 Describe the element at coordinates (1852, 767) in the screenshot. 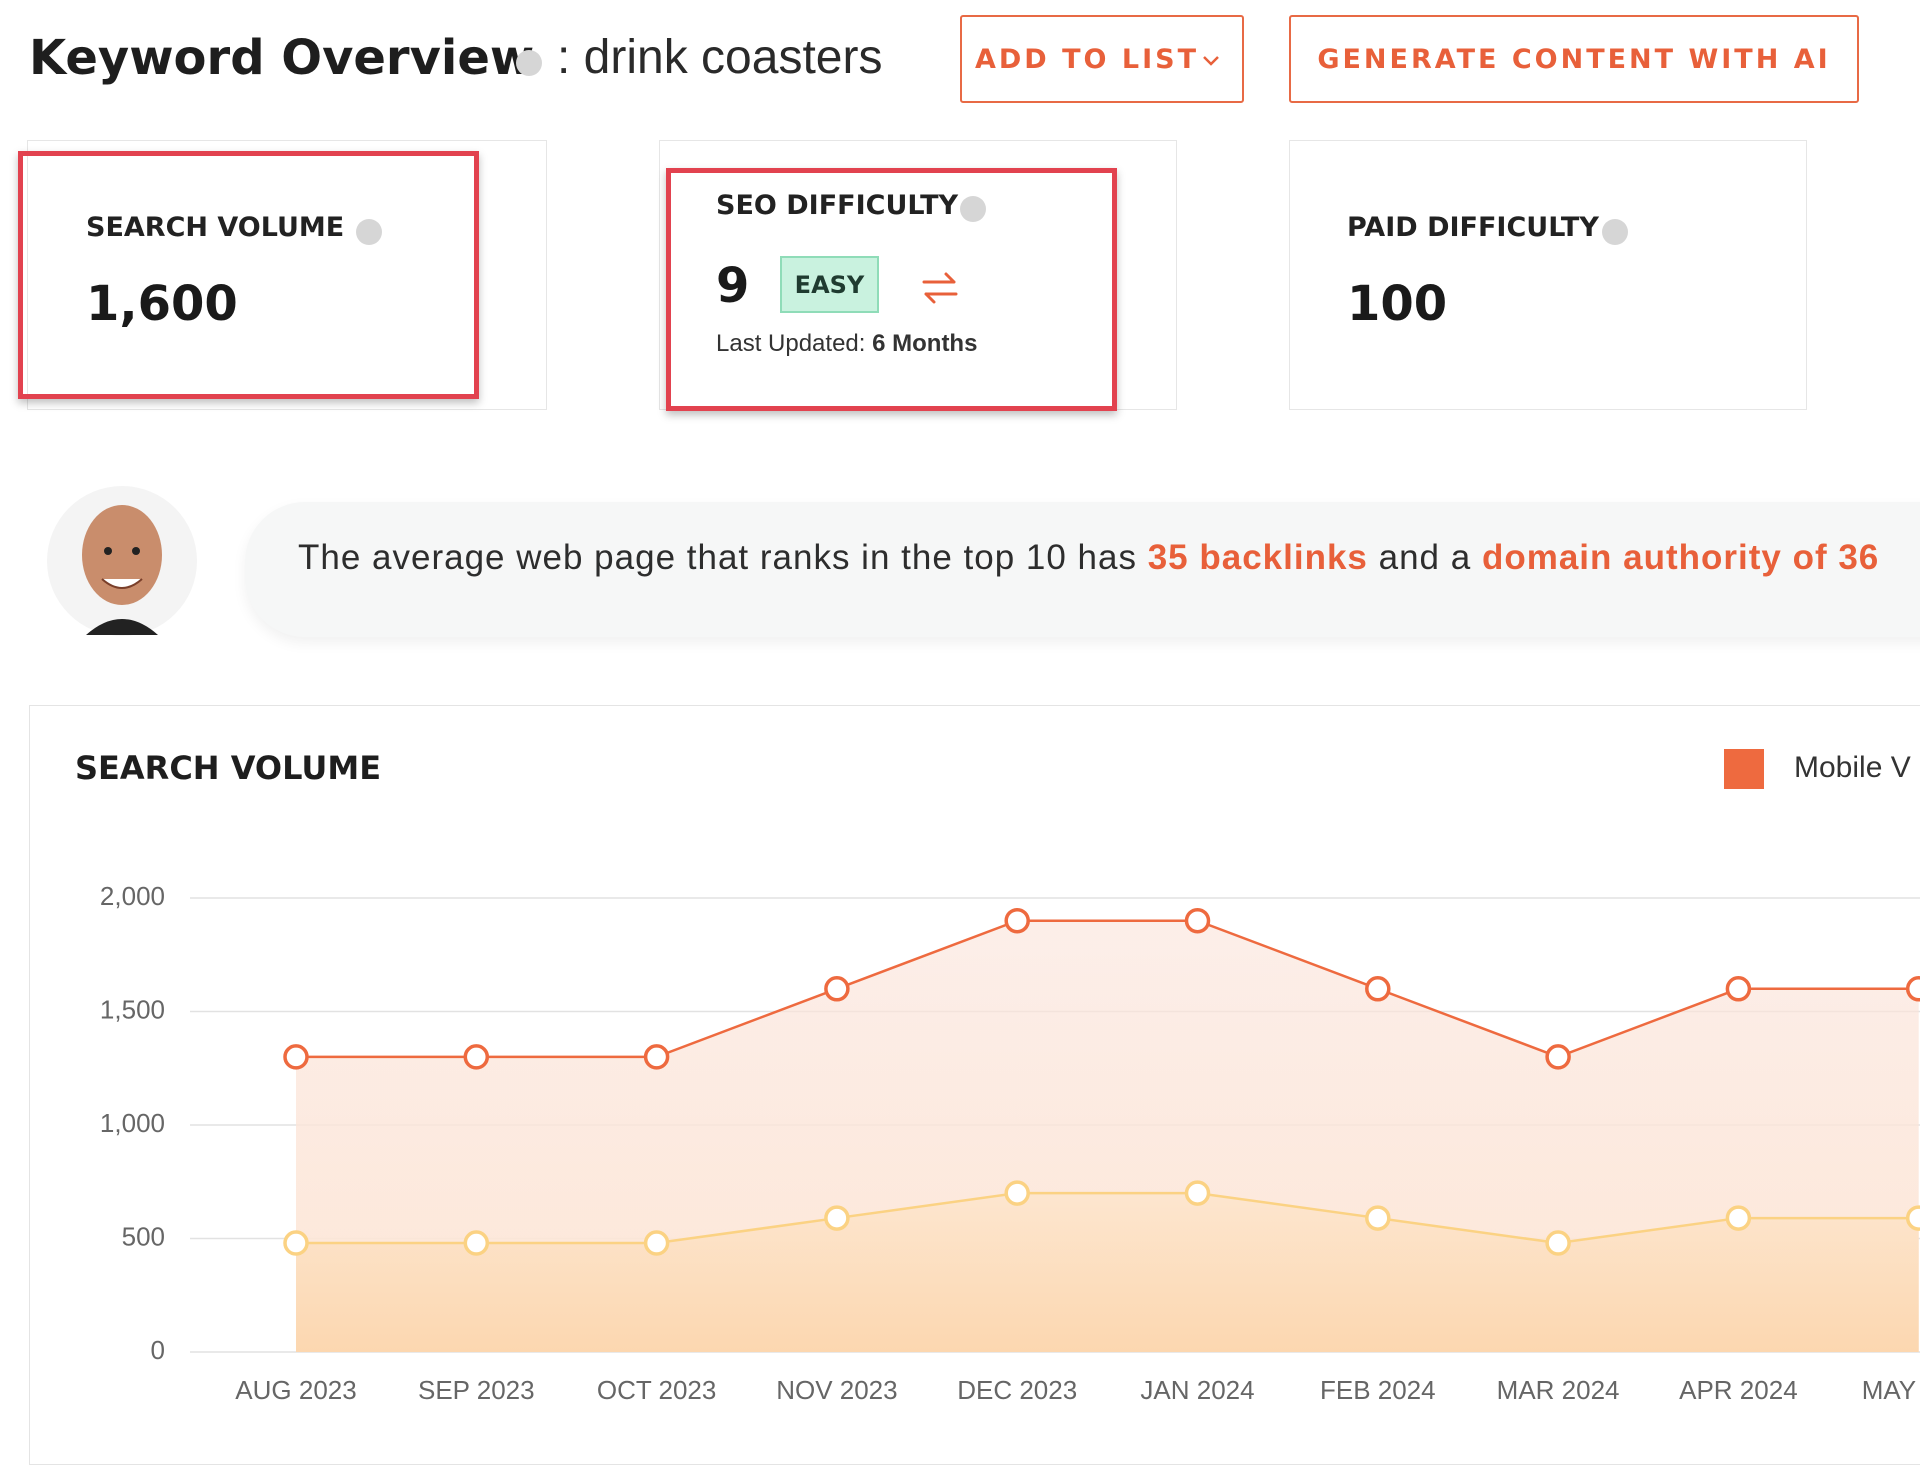

I see `legend-label: Mobile V` at that location.